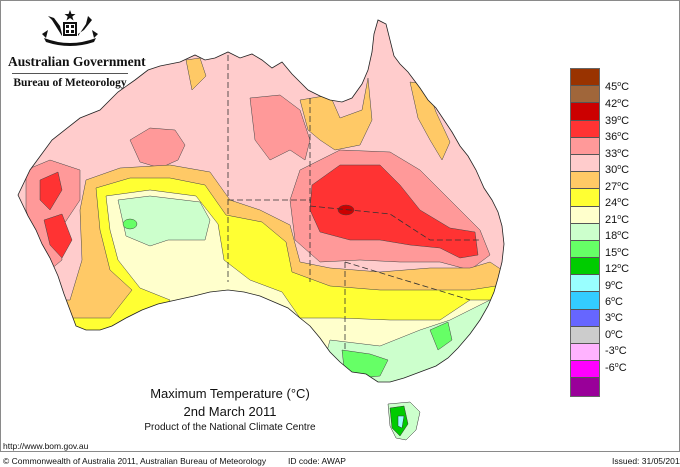 Image resolution: width=680 pixels, height=467 pixels. I want to click on legend-label: 33oC, so click(617, 154).